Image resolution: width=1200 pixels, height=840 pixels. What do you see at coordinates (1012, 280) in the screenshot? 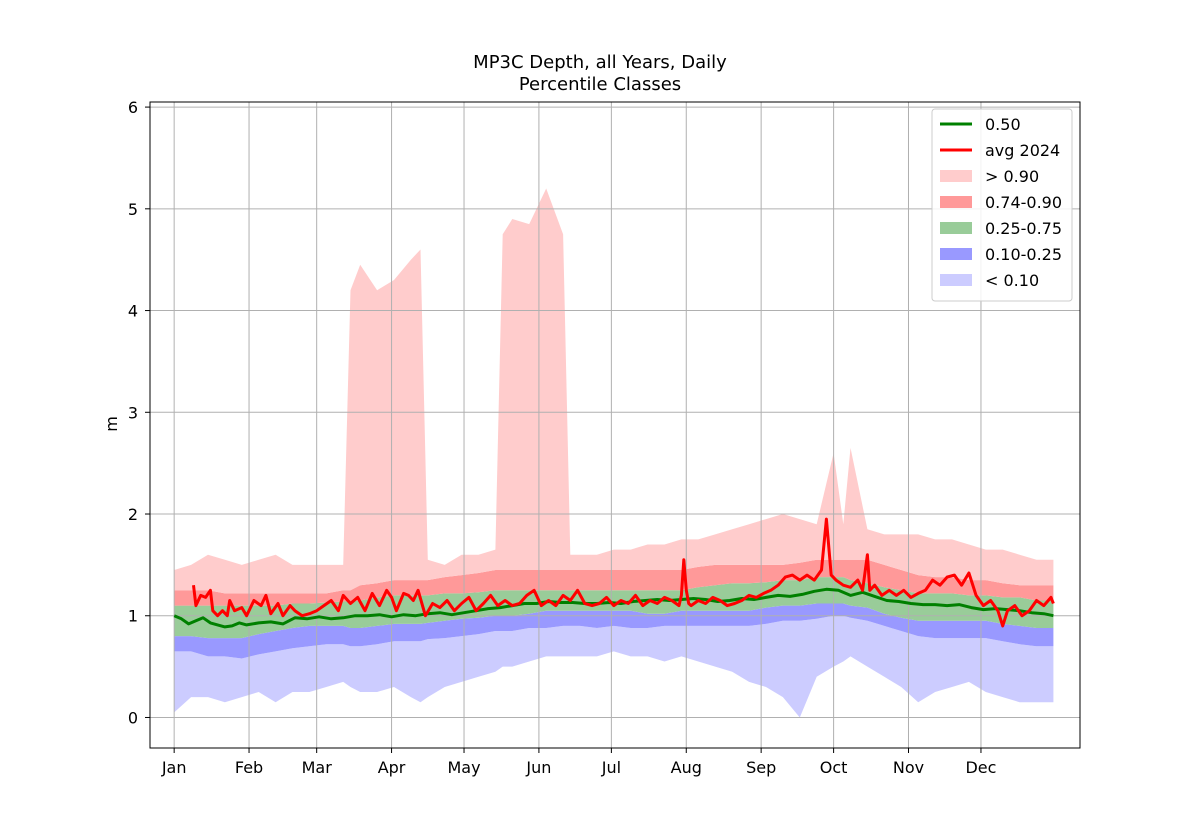
I see `legend-label: < 0.10` at bounding box center [1012, 280].